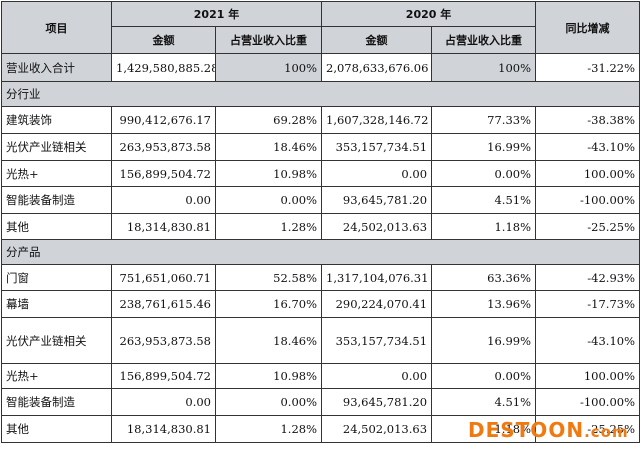  I want to click on header-amount-2021: 金额, so click(163, 40).